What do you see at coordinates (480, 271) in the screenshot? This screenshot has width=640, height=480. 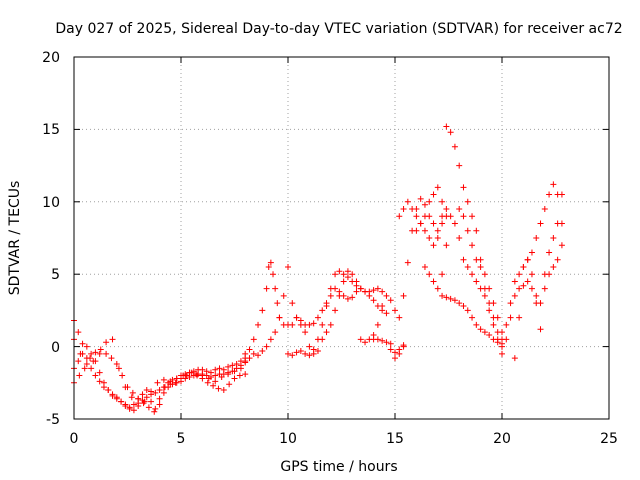 I see `series-track12` at bounding box center [480, 271].